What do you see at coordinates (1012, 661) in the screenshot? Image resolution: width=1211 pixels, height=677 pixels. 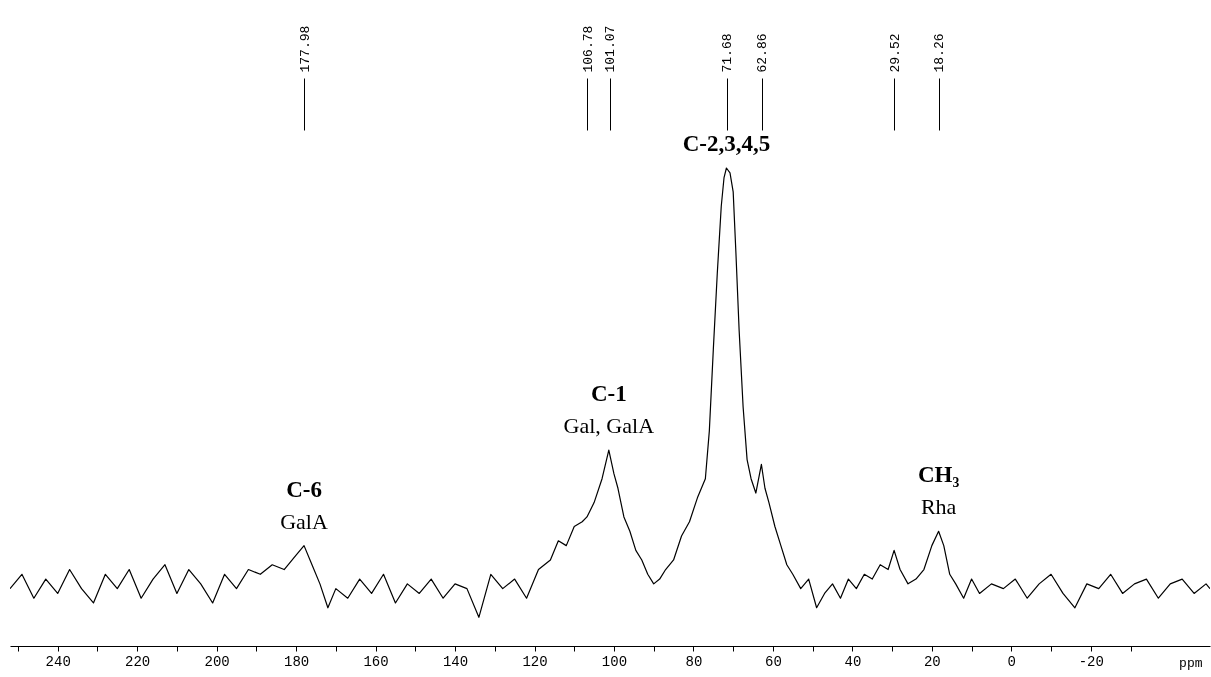 I see `x-tick-label: 0` at bounding box center [1012, 661].